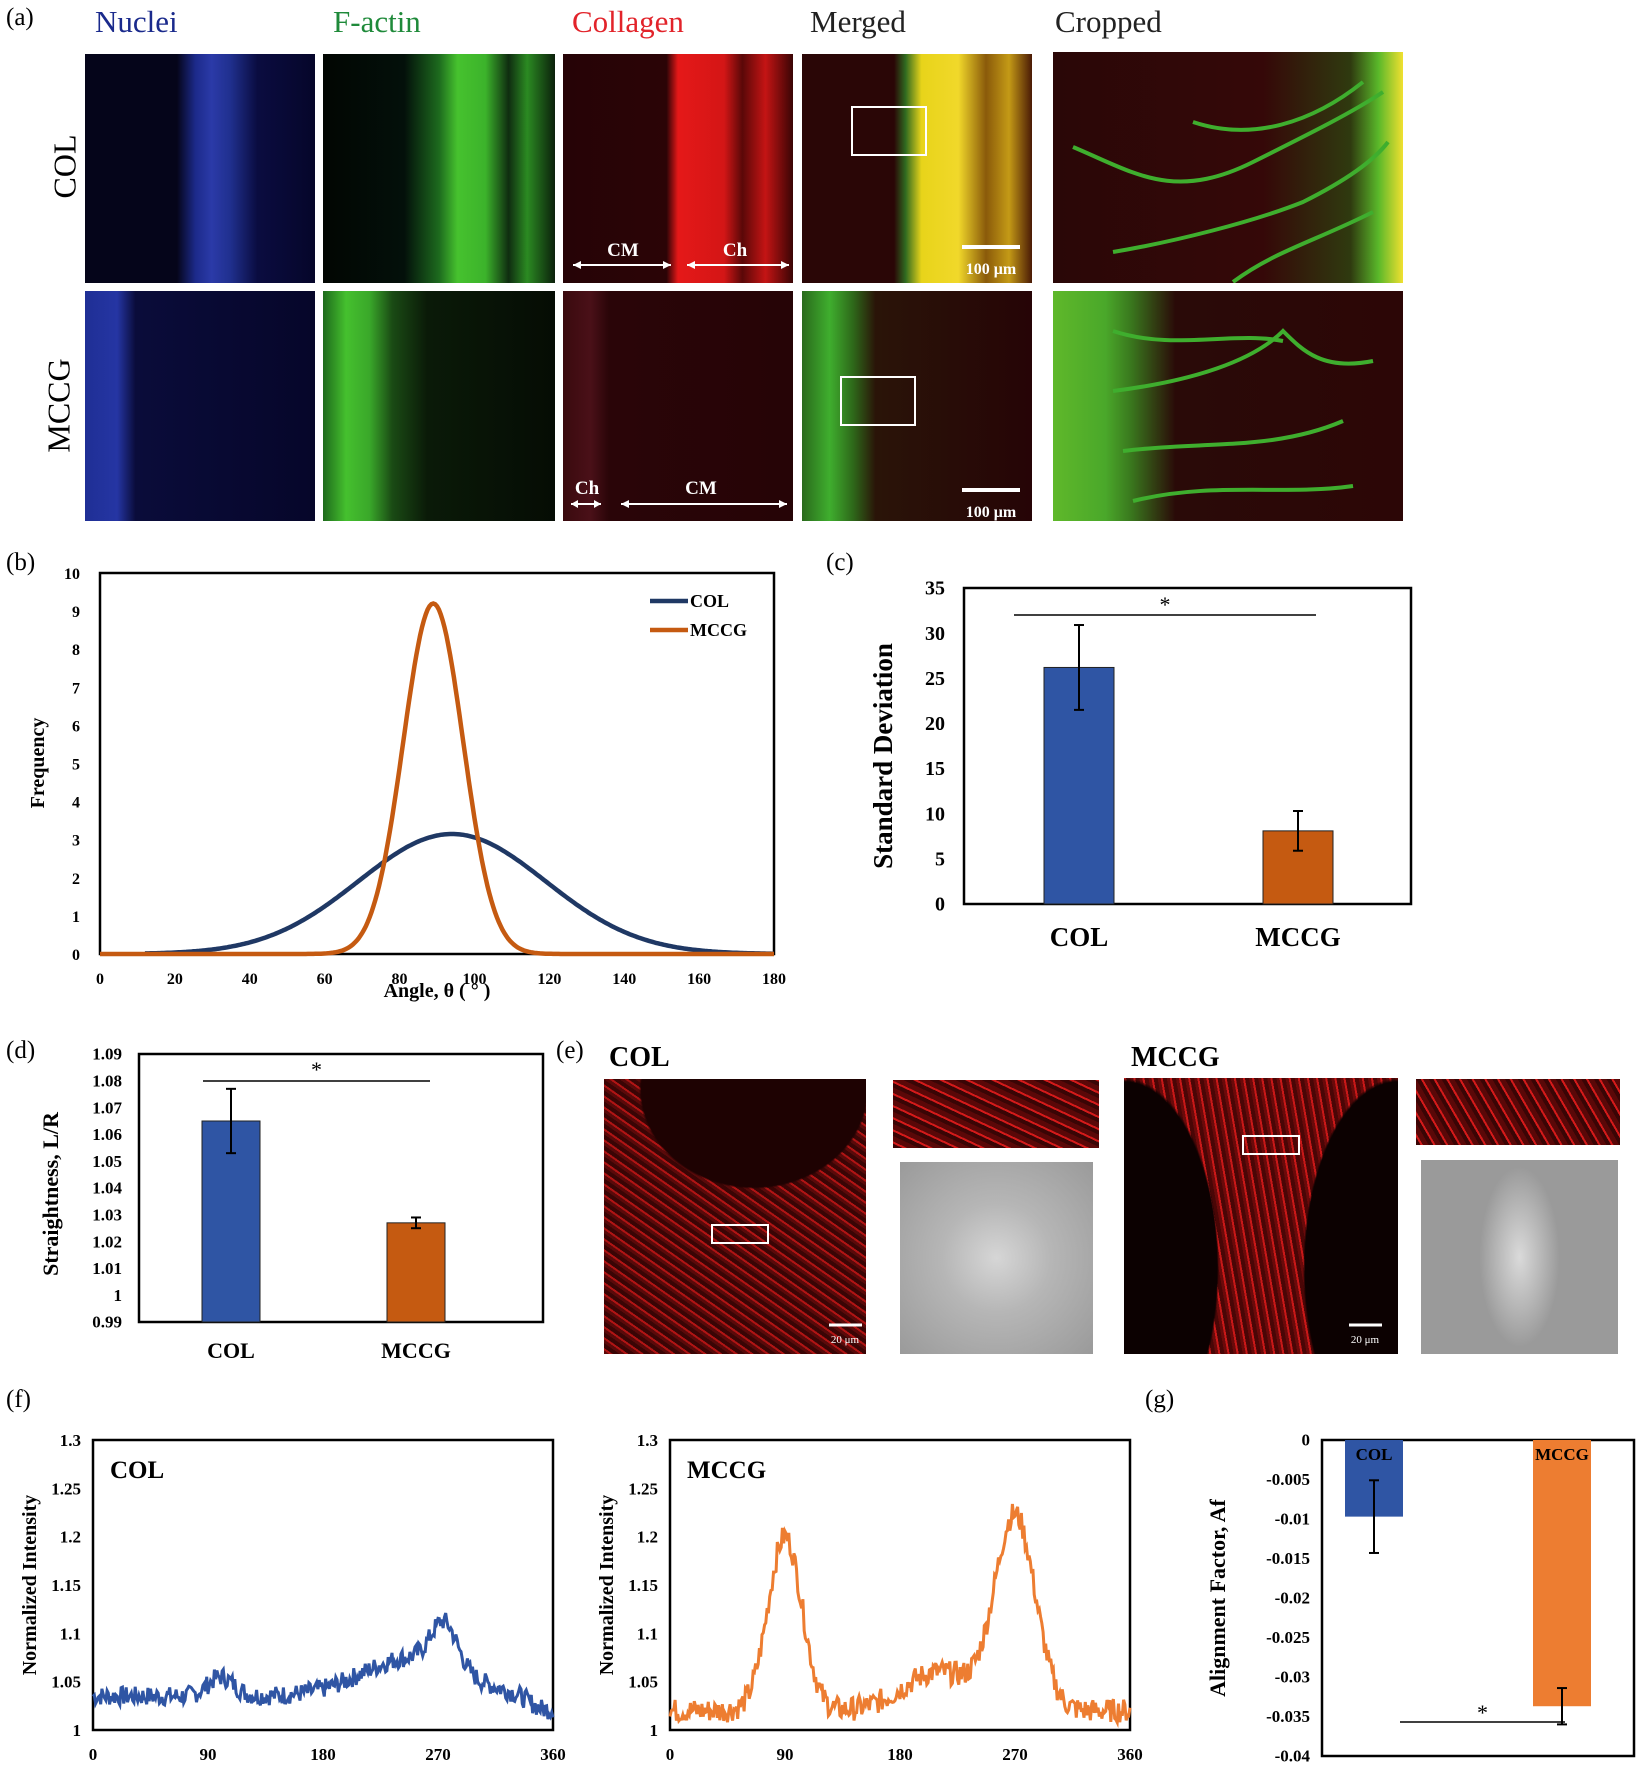  Describe the element at coordinates (76, 688) in the screenshot. I see `b-ytick-label: 7` at that location.